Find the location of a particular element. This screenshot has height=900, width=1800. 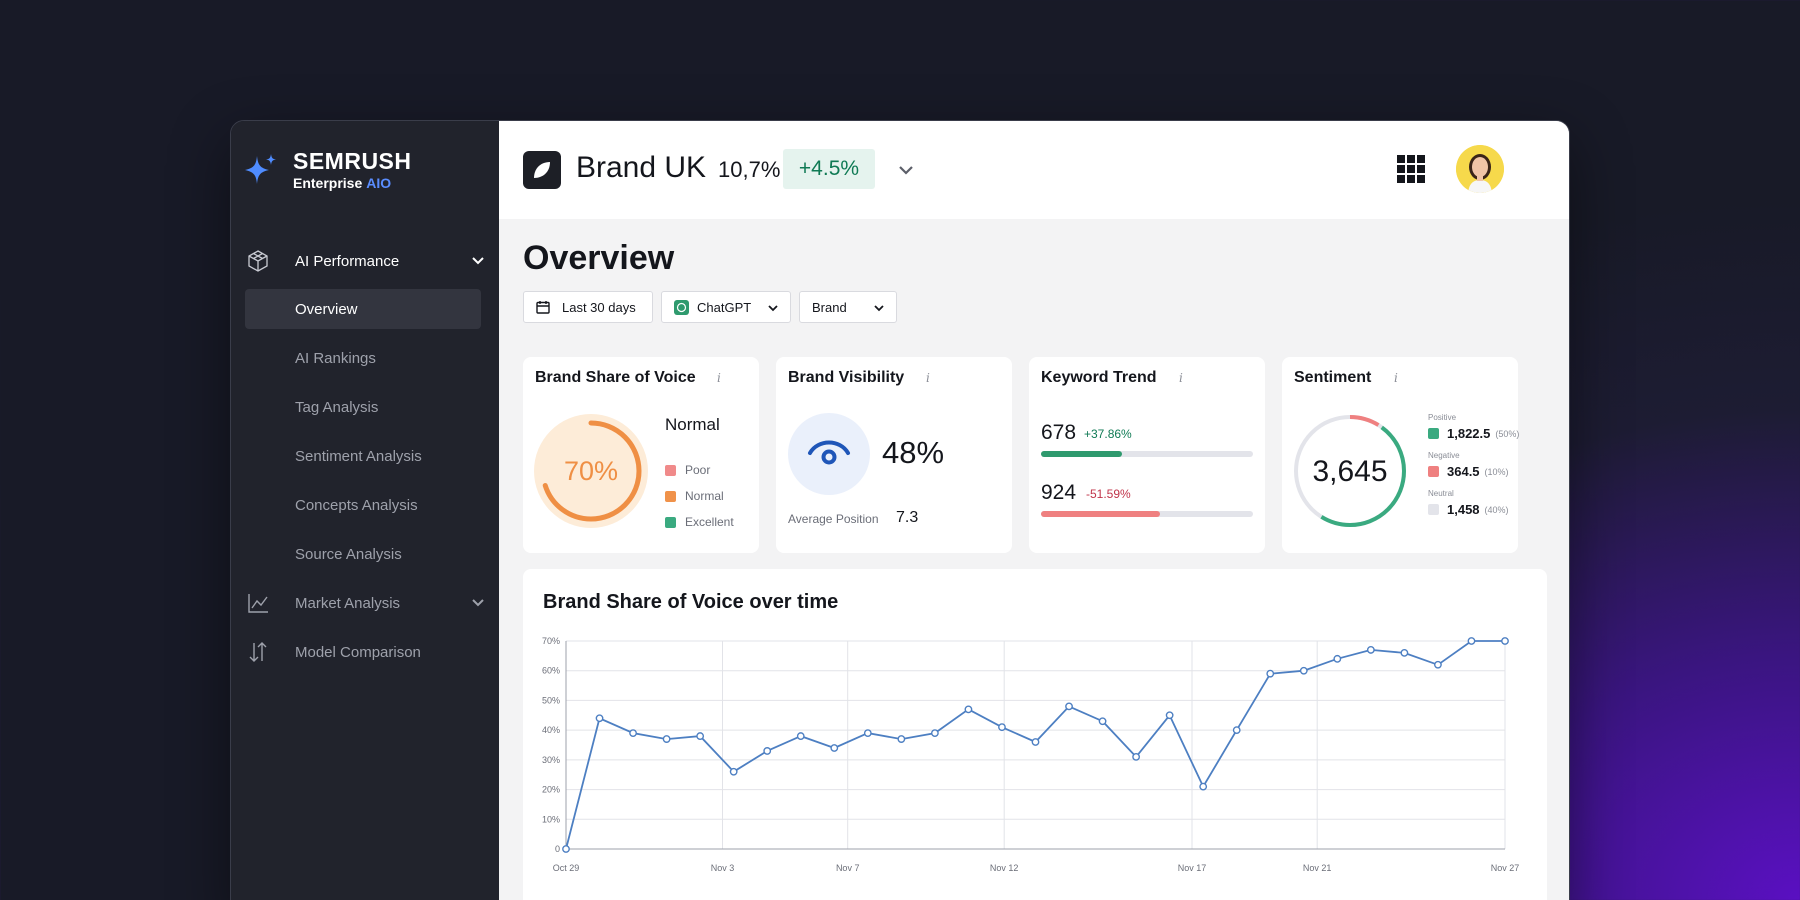

sidebar-item-overview: Overview is located at coordinates (363, 309).